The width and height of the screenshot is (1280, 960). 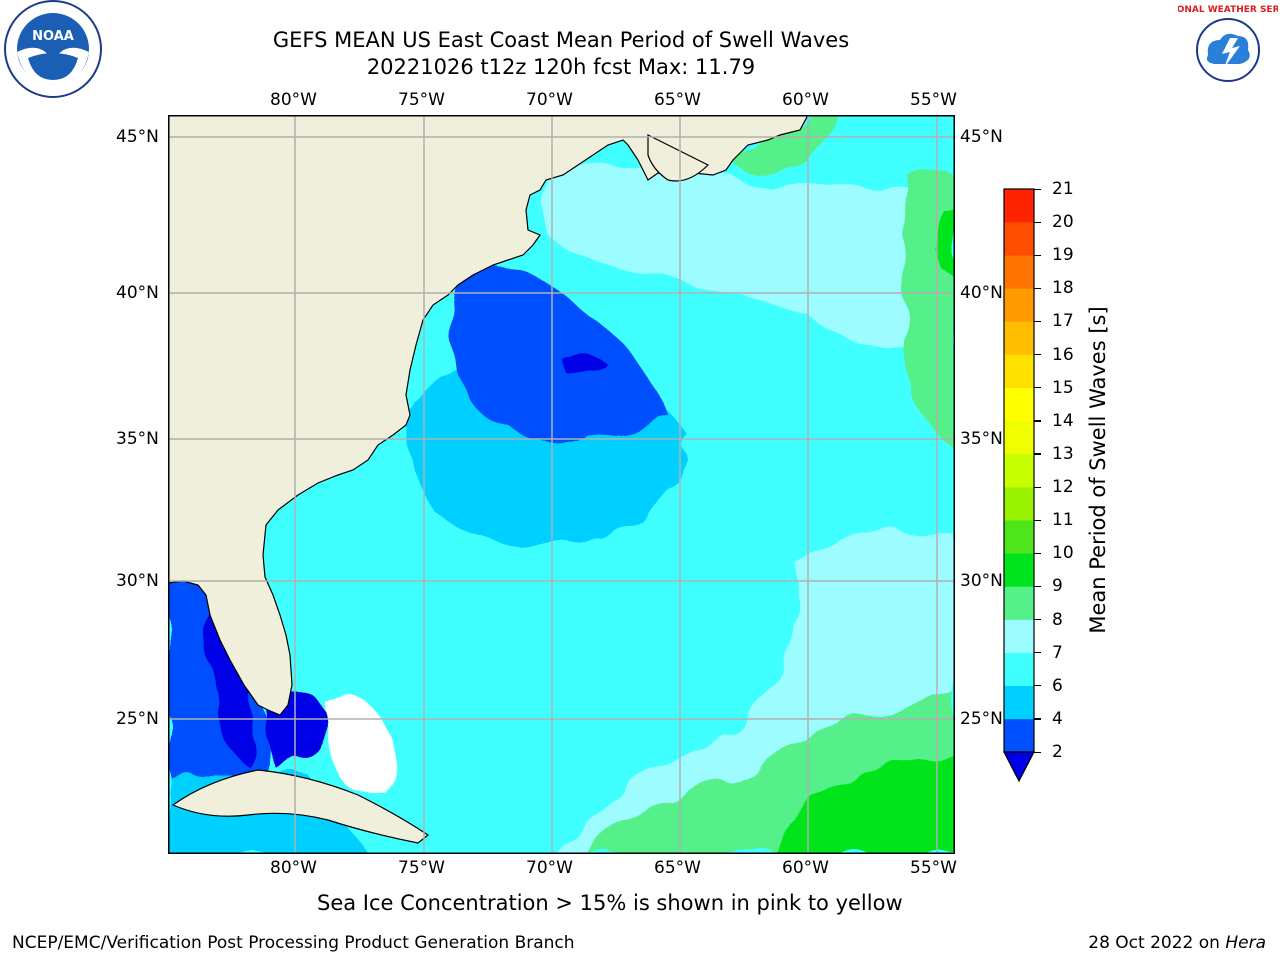 What do you see at coordinates (1063, 222) in the screenshot?
I see `colorbar-tick-label: 20` at bounding box center [1063, 222].